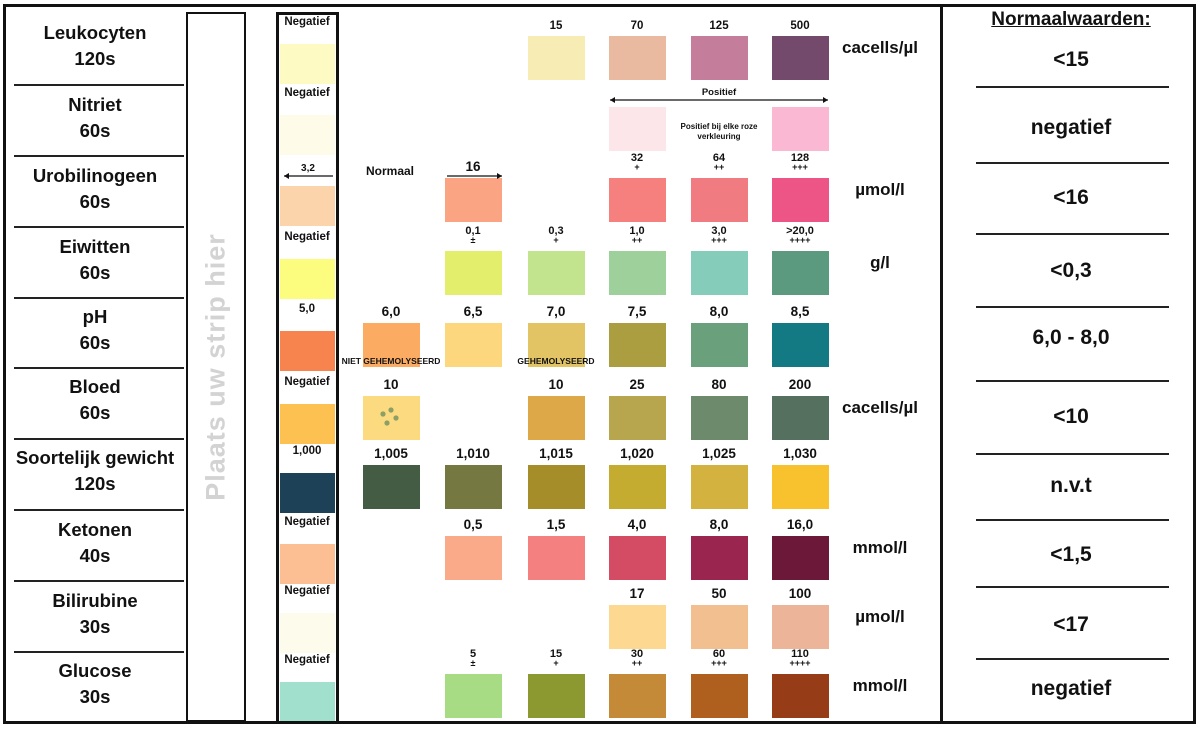 The height and width of the screenshot is (729, 1200). I want to click on test-name: Ketonen 40s, so click(95, 543).